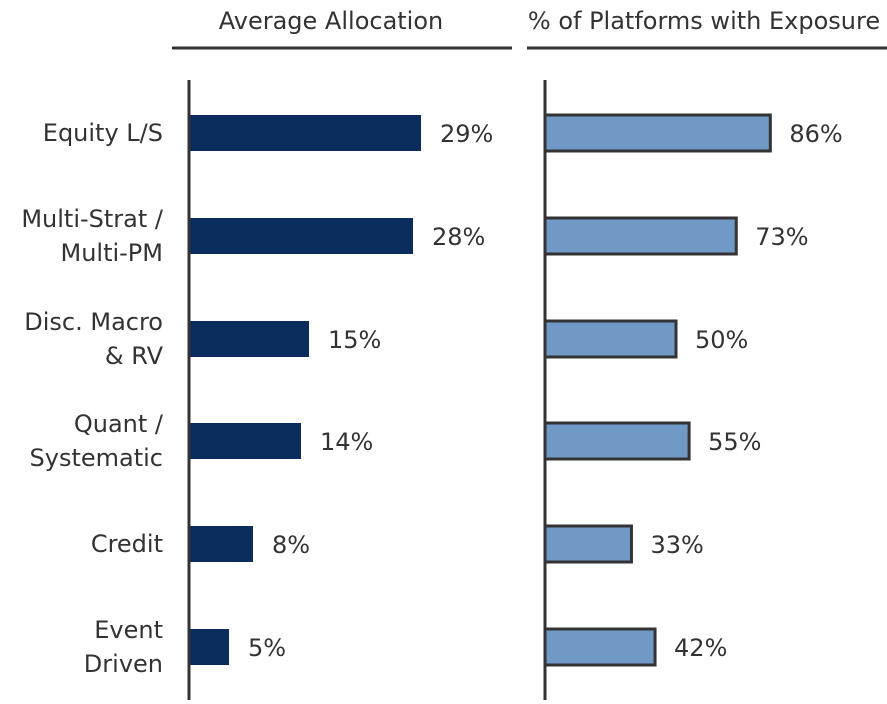 Image resolution: width=887 pixels, height=704 pixels. Describe the element at coordinates (700, 648) in the screenshot. I see `right-data-label: 42%` at that location.